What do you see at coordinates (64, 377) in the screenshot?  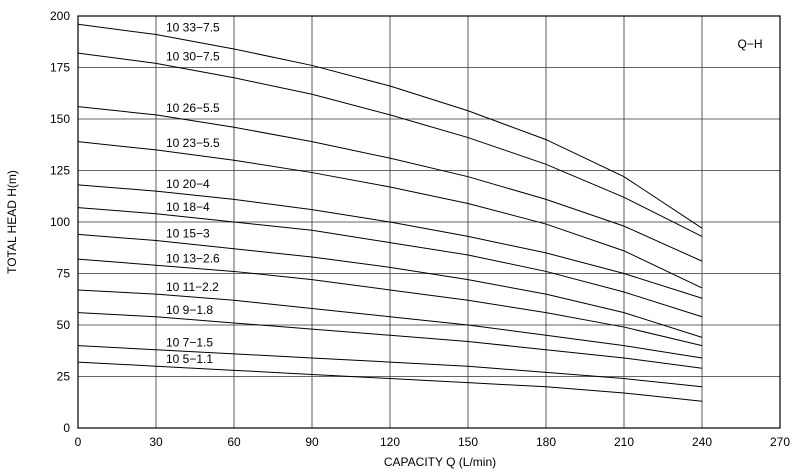 I see `y-tick-label: 25` at bounding box center [64, 377].